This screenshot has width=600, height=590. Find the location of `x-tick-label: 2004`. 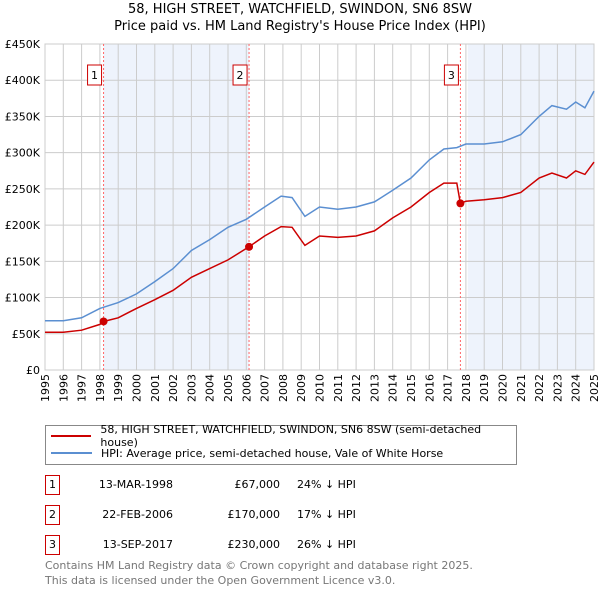

x-tick-label: 2004 is located at coordinates (210, 388).